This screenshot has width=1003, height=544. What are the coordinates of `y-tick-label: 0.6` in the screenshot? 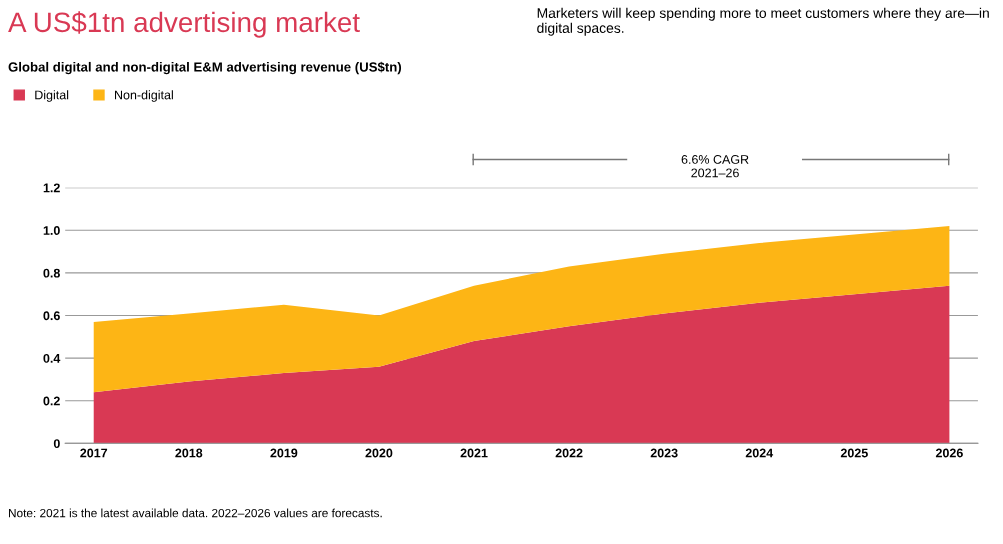 It's located at (51, 316).